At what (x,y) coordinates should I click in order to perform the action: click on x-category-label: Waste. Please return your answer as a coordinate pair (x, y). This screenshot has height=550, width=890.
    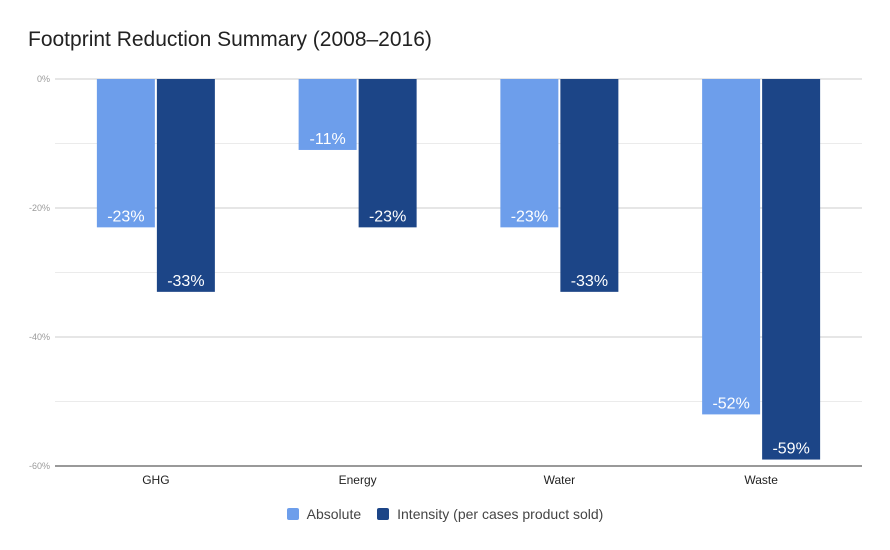
    Looking at the image, I should click on (761, 480).